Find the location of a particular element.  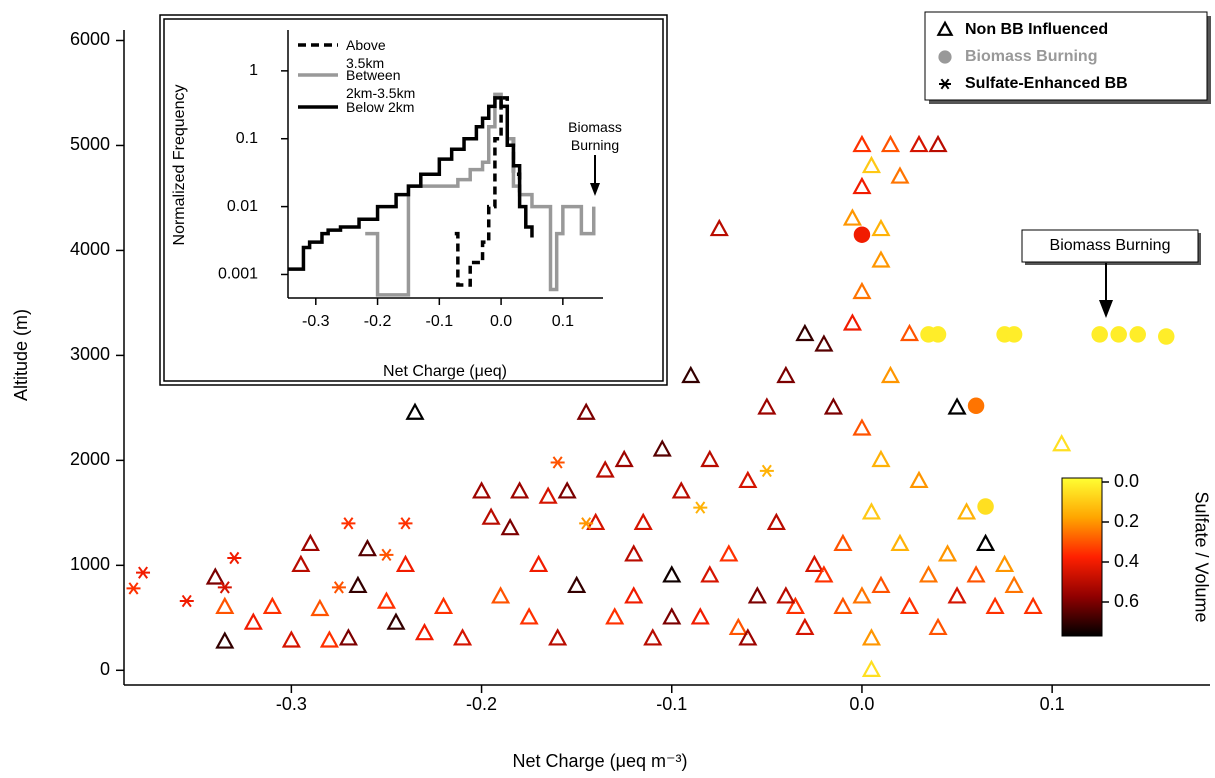

legend-box is located at coordinates (1066, 56).